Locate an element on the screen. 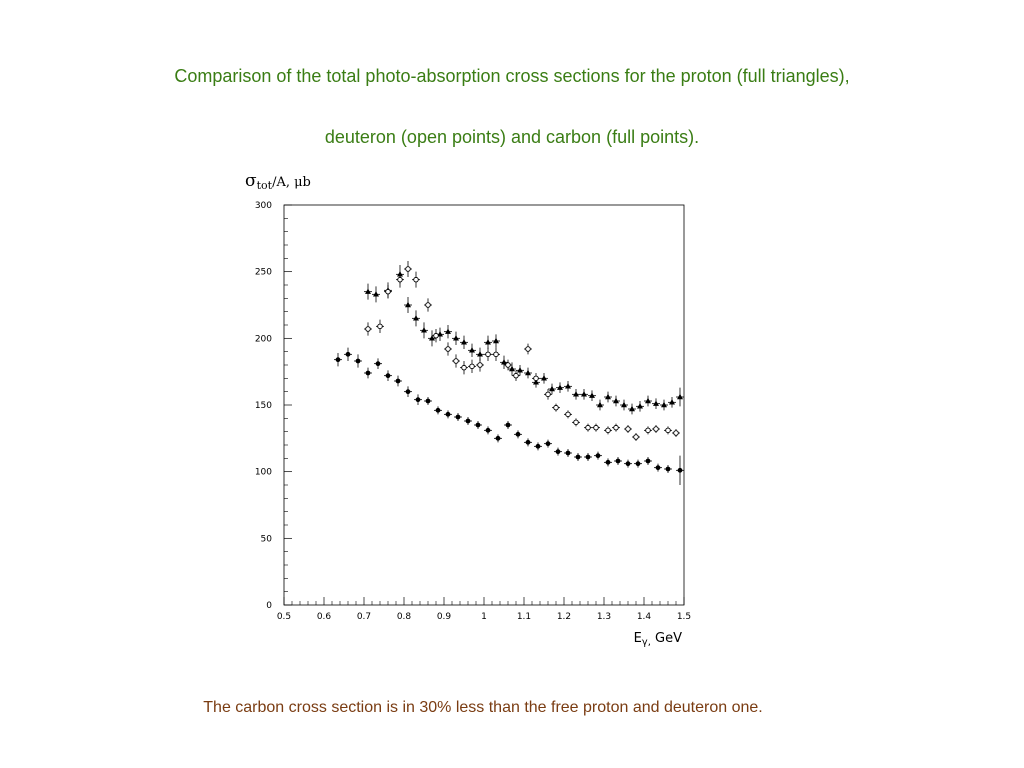 Image resolution: width=1024 pixels, height=768 pixels. series-open-circle is located at coordinates (522, 351).